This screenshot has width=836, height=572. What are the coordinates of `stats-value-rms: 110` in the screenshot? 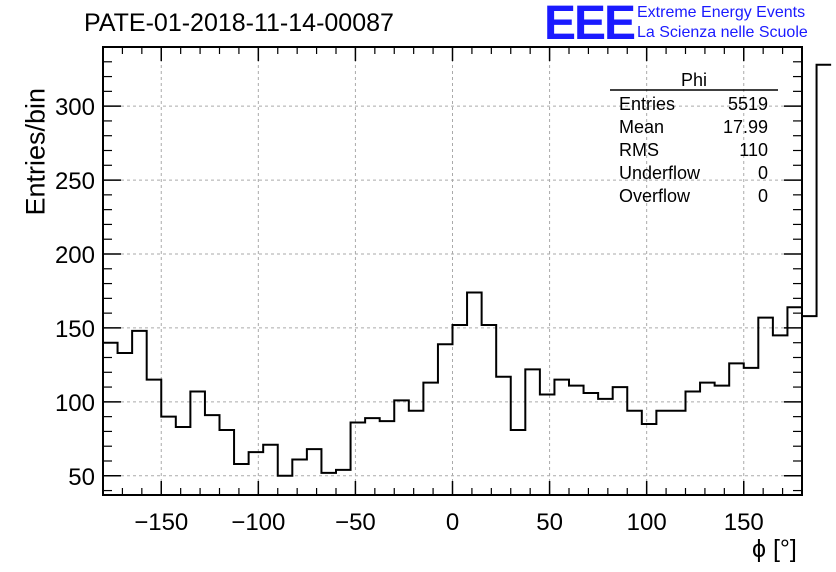 It's located at (753, 150).